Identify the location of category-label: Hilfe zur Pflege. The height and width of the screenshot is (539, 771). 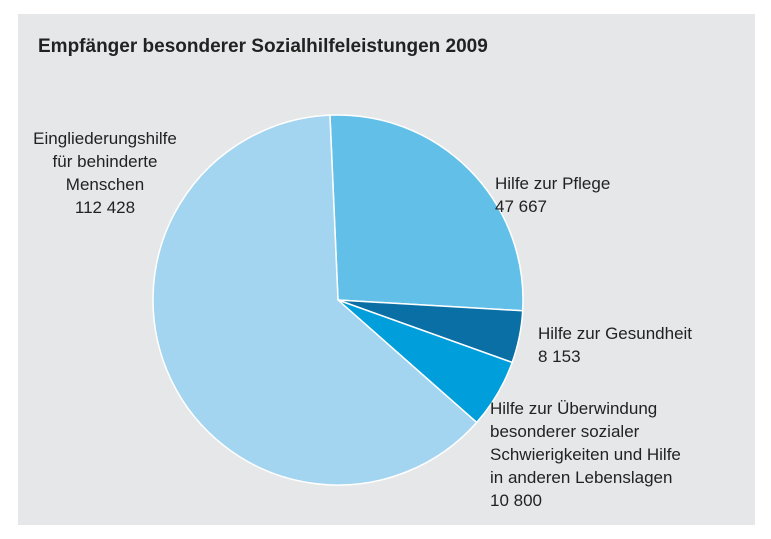
(553, 183).